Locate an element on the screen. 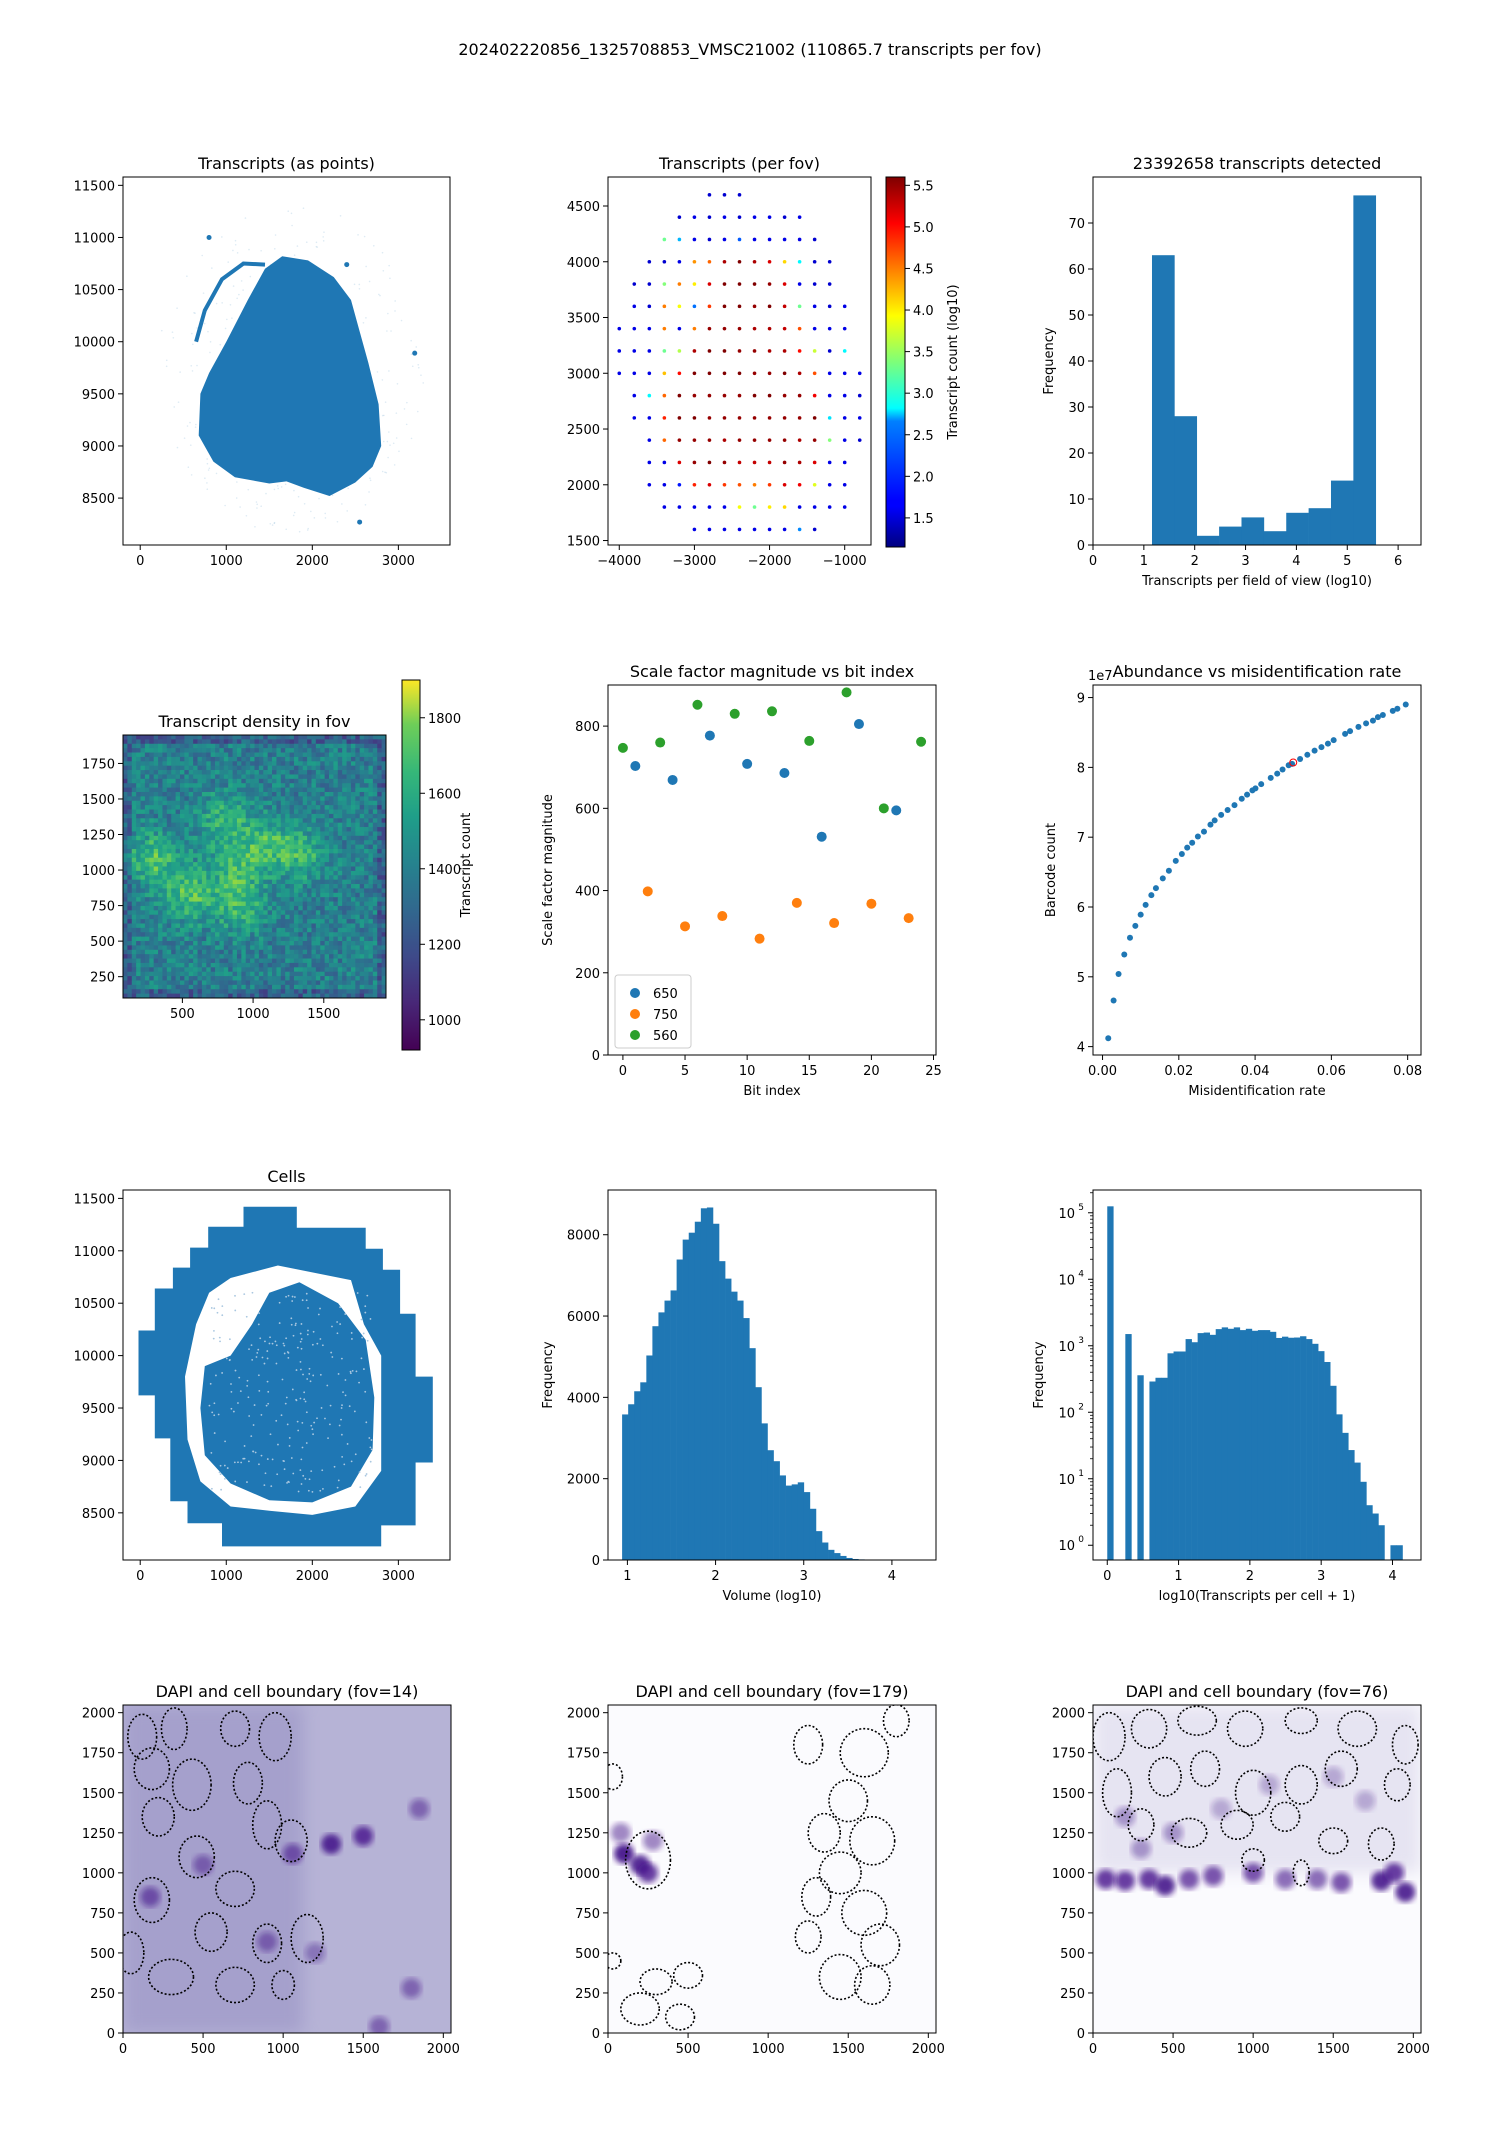 Image resolution: width=1500 pixels, height=2150 pixels. fov-point is located at coordinates (739, 529).